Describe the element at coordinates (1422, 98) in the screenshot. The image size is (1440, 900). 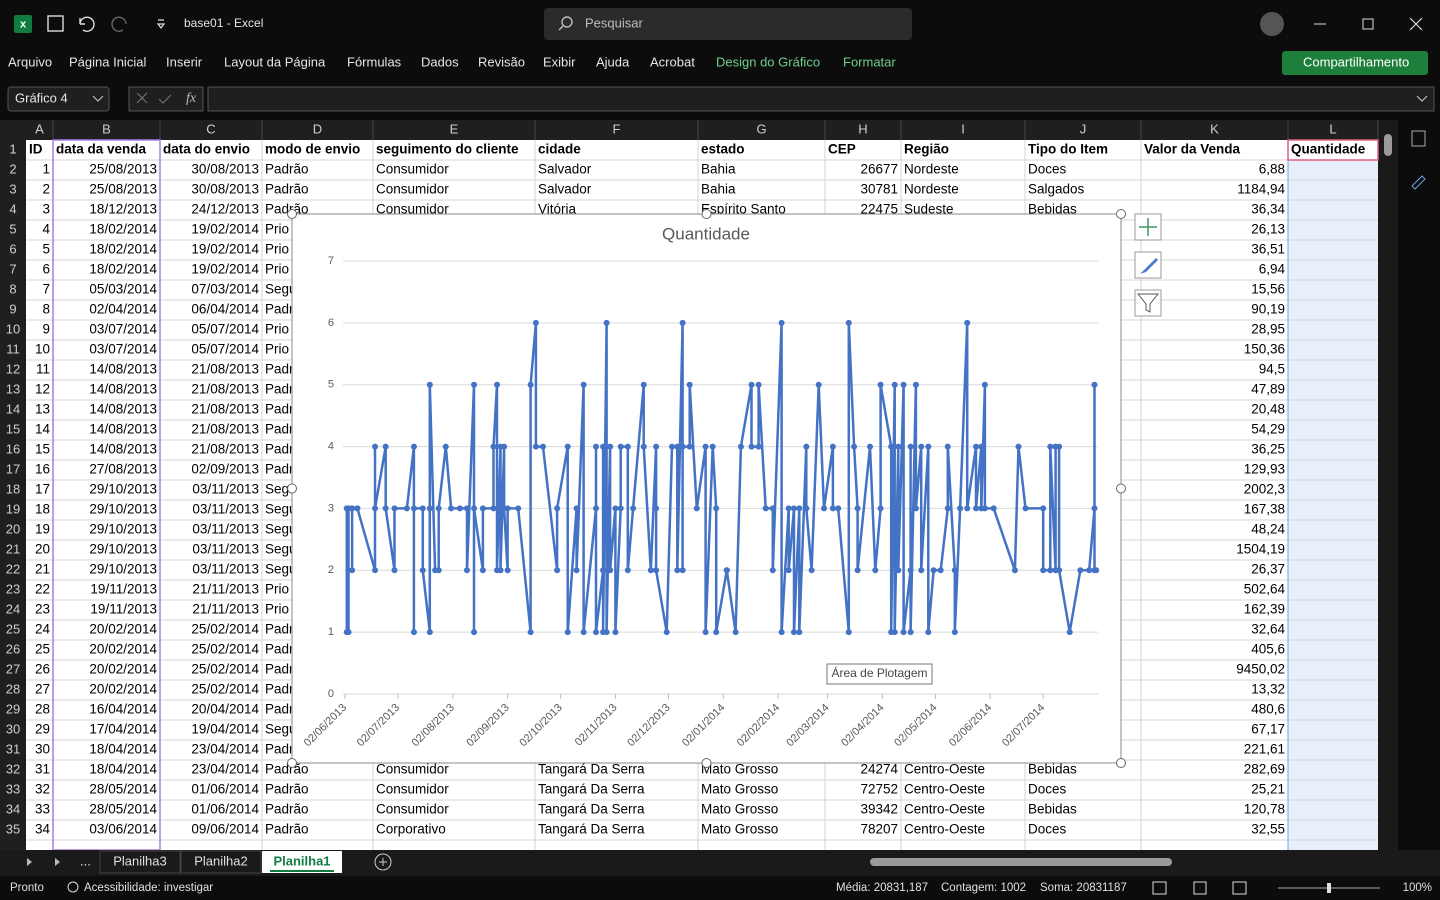
I see `formula-expand` at that location.